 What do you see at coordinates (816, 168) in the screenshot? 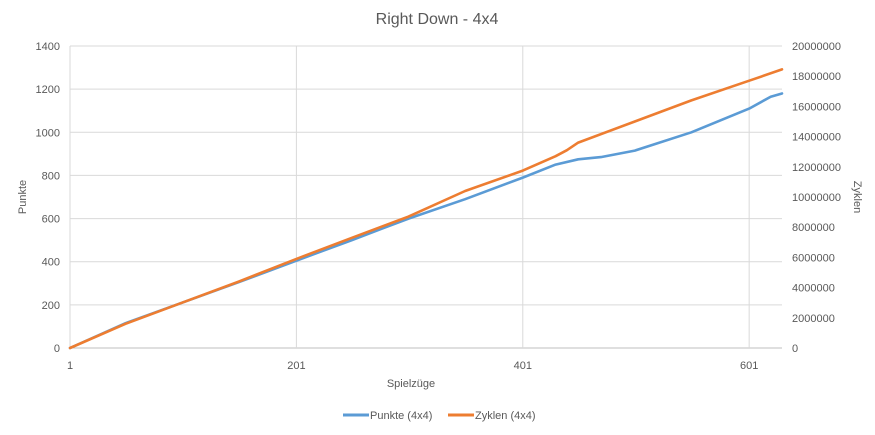
I see `y2-tick-label: 12000000` at bounding box center [816, 168].